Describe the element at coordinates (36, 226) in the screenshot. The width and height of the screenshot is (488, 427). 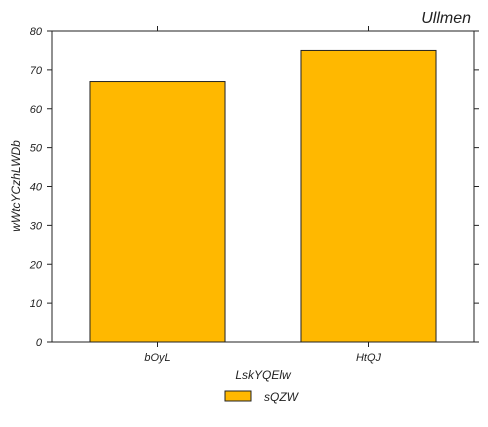
I see `y-tick-label: 30` at that location.